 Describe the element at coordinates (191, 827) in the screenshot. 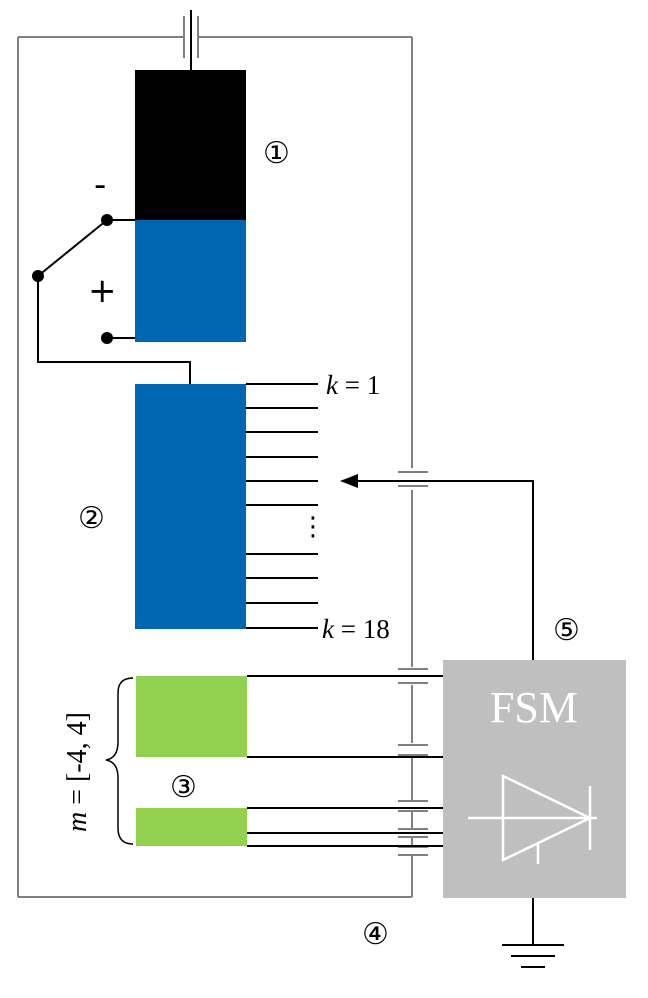

I see `green-block-lower` at that location.